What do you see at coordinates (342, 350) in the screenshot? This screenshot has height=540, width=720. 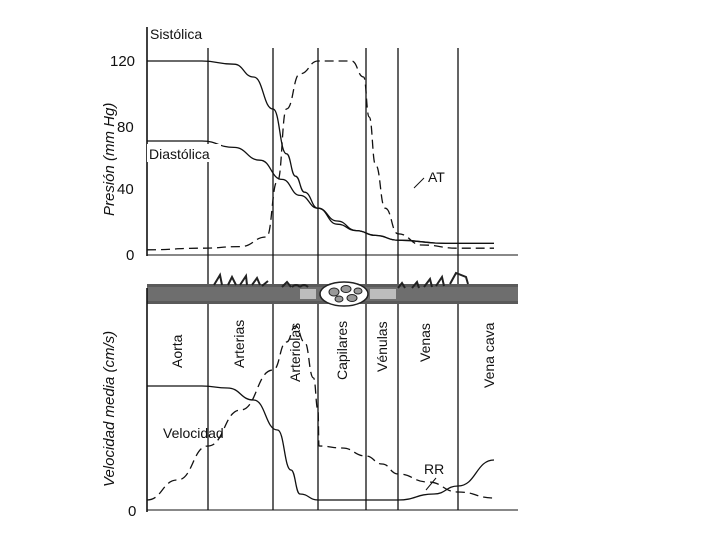 I see `segment-label-capilares: Capilares` at bounding box center [342, 350].